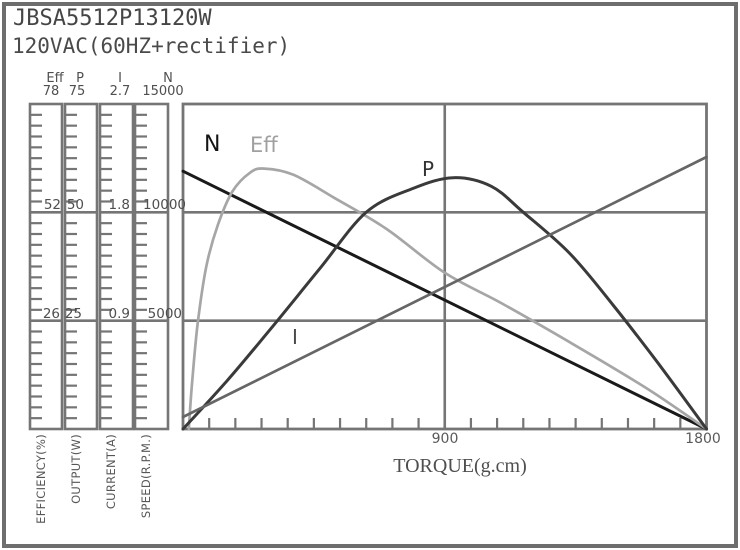 This screenshot has width=740, height=550. What do you see at coordinates (703, 439) in the screenshot?
I see `x-tick-1800: 1800` at bounding box center [703, 439].